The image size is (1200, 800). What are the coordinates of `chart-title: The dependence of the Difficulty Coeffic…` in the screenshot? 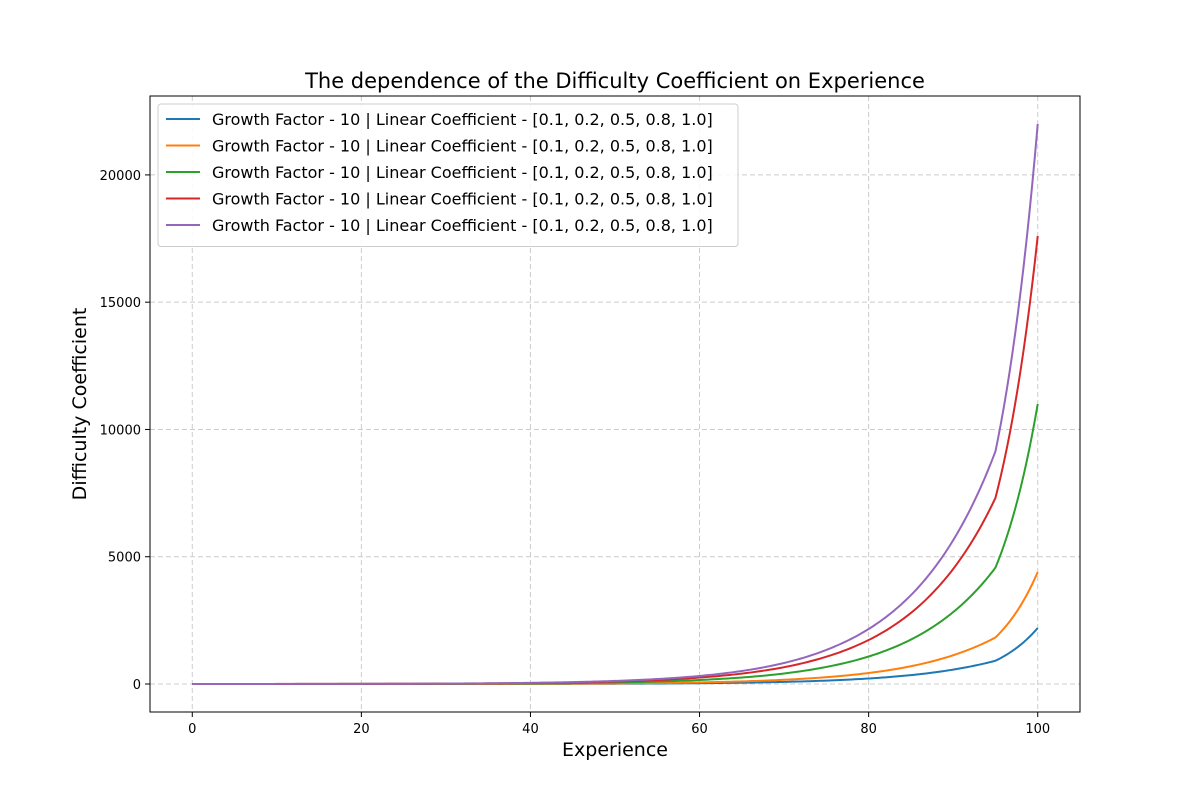 It's located at (614, 81).